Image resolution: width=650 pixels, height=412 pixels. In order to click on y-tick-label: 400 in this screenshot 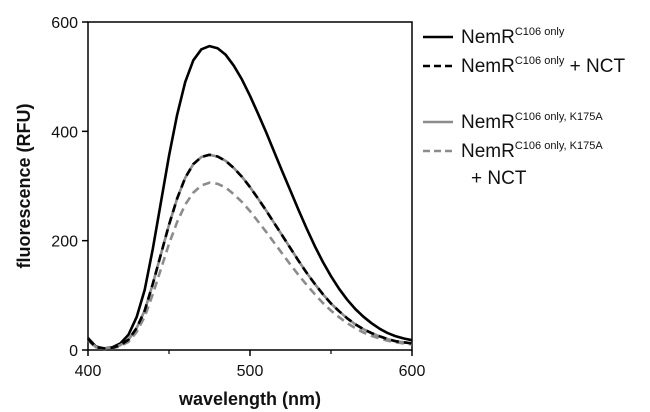, I will do `click(64, 132)`.